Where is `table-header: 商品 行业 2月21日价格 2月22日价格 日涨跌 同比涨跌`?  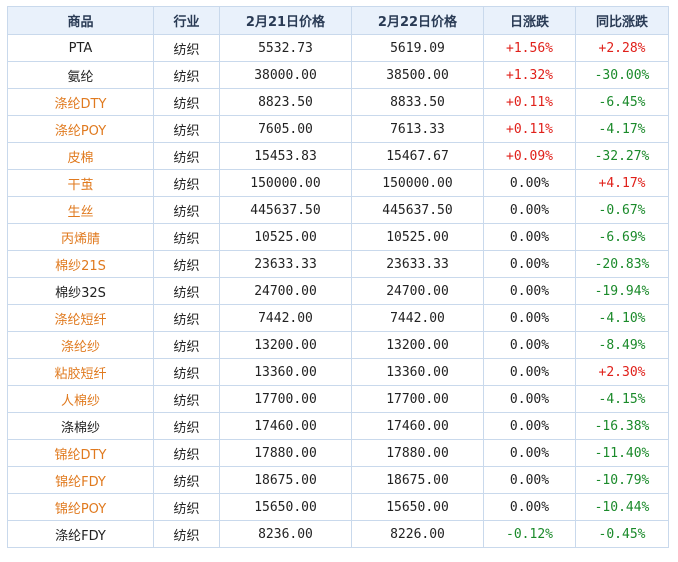 table-header: 商品 行业 2月21日价格 2月22日价格 日涨跌 同比涨跌 is located at coordinates (338, 20).